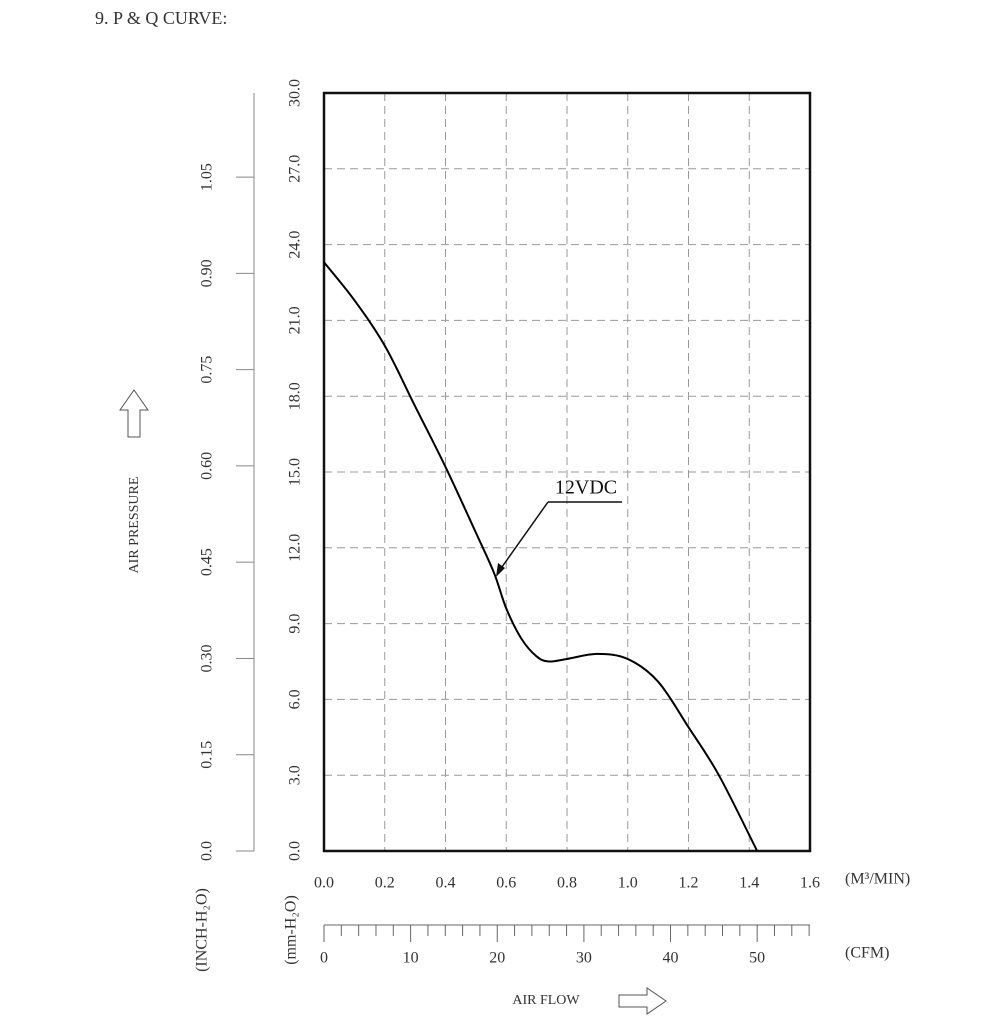 The width and height of the screenshot is (1000, 1027). I want to click on x-tick-label: 0.0, so click(324, 883).